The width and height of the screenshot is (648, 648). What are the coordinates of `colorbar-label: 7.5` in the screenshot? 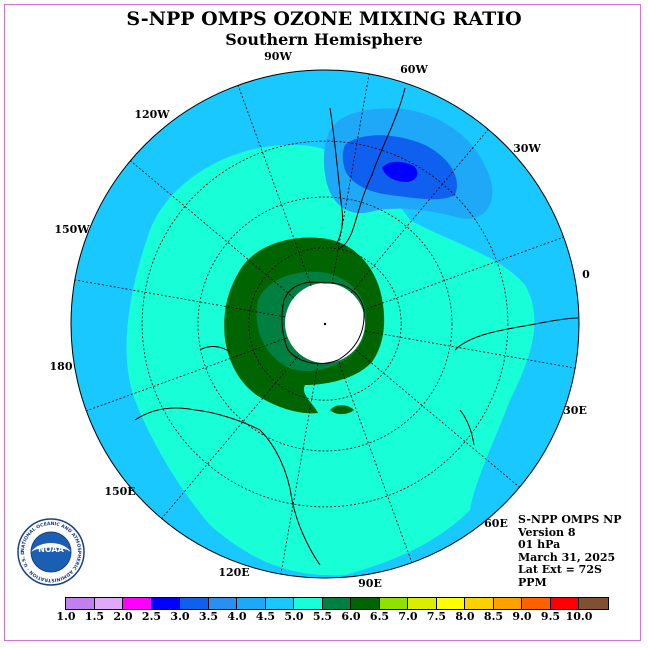 It's located at (436, 616).